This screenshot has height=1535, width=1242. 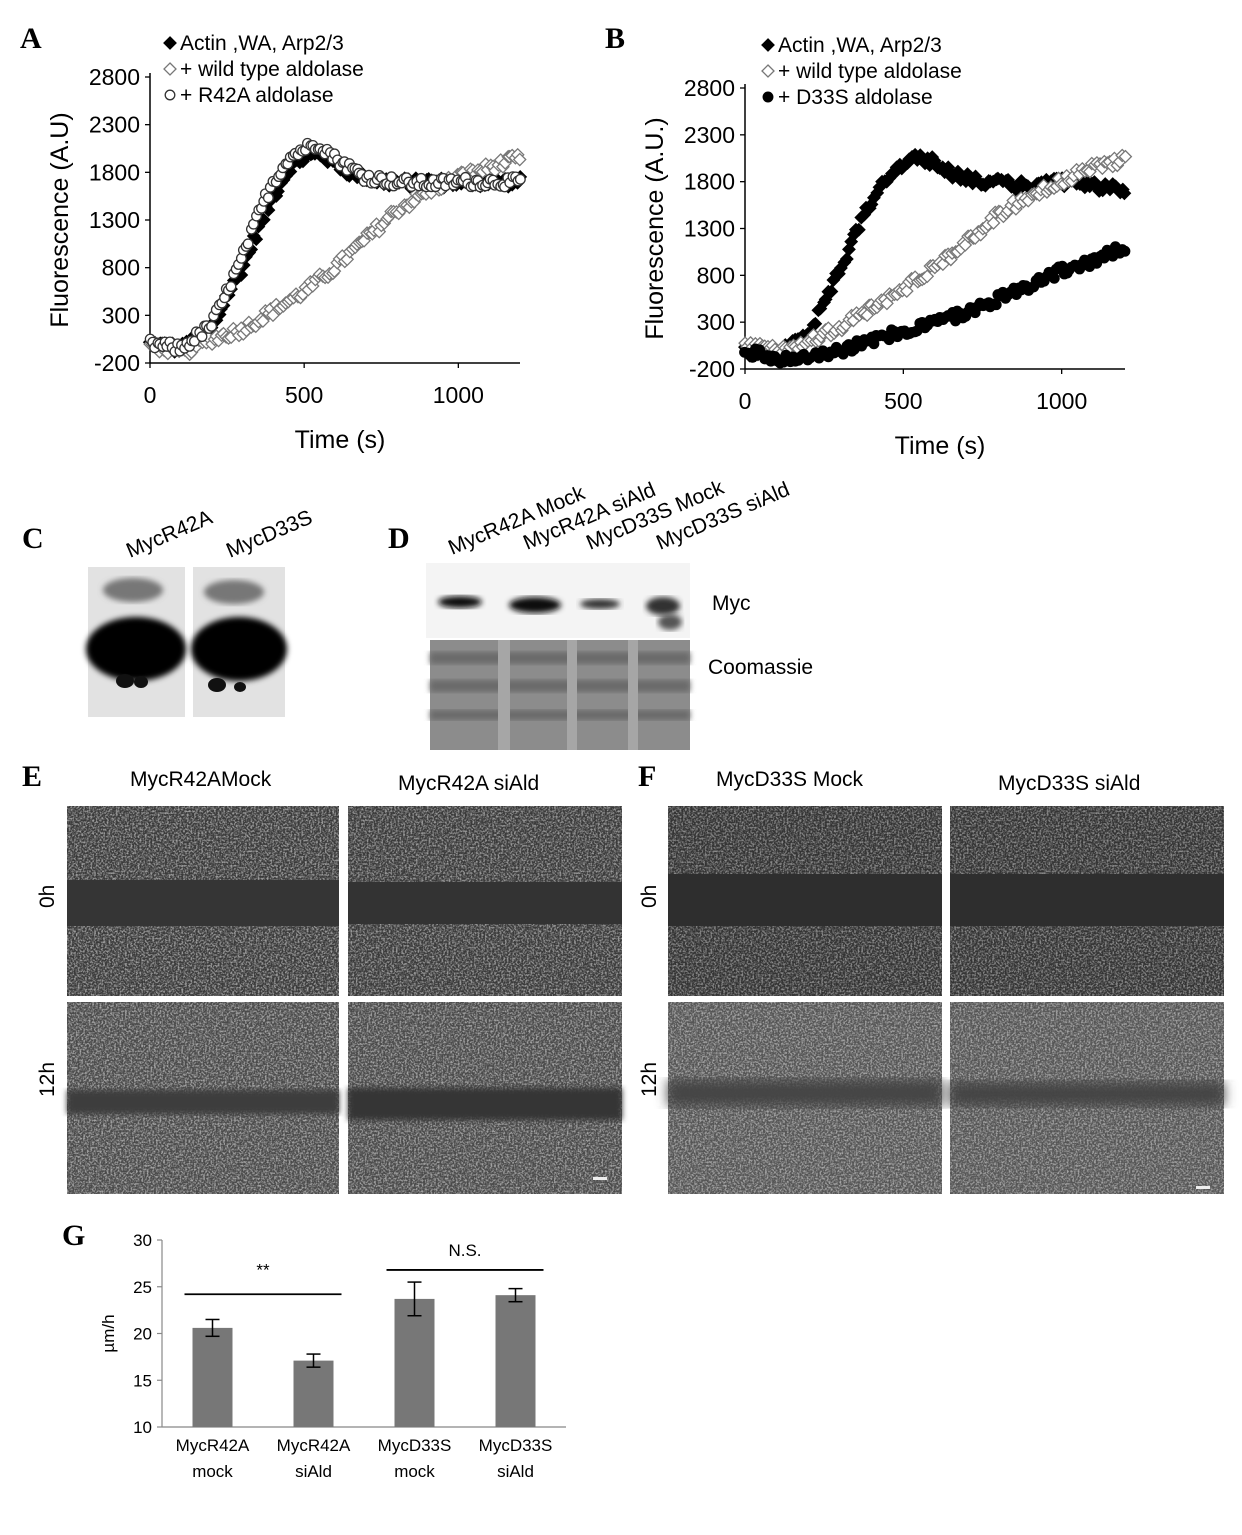 I want to click on panel-f-col-label-1: MycD33S Mock, so click(x=790, y=779).